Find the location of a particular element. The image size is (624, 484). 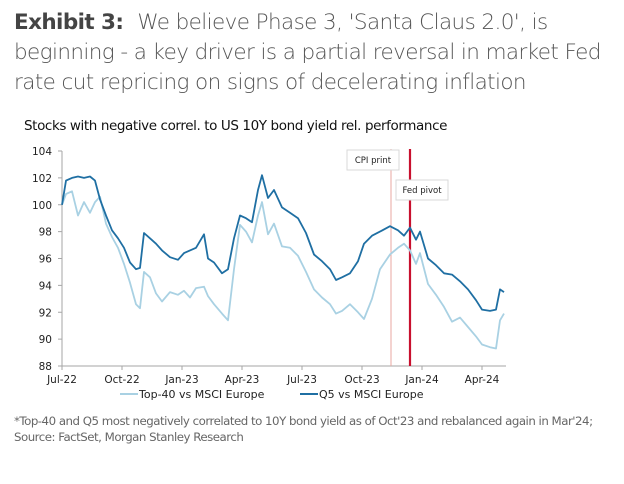

y-tick-label: 98 is located at coordinates (45, 233).